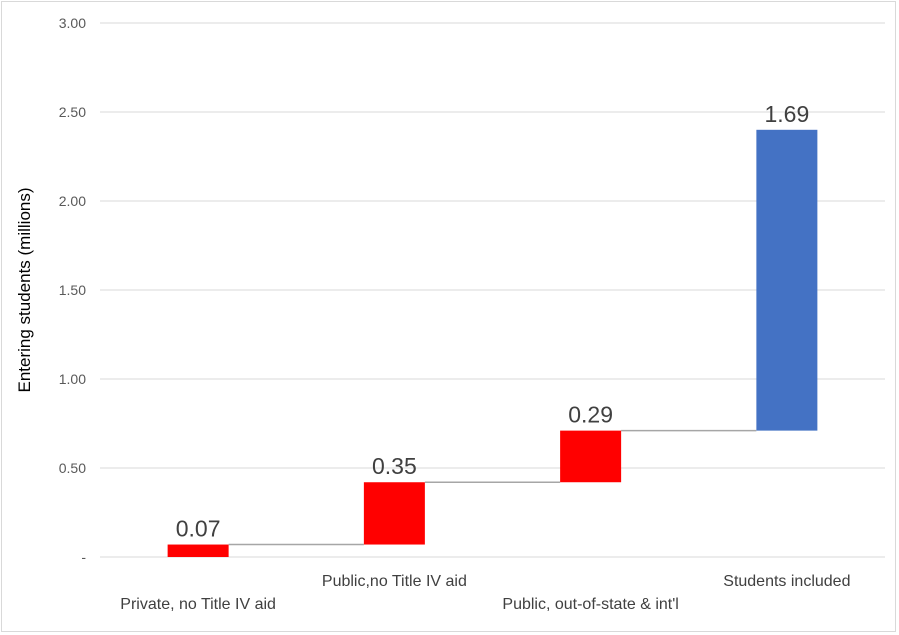  I want to click on category-label: Students included, so click(786, 581).